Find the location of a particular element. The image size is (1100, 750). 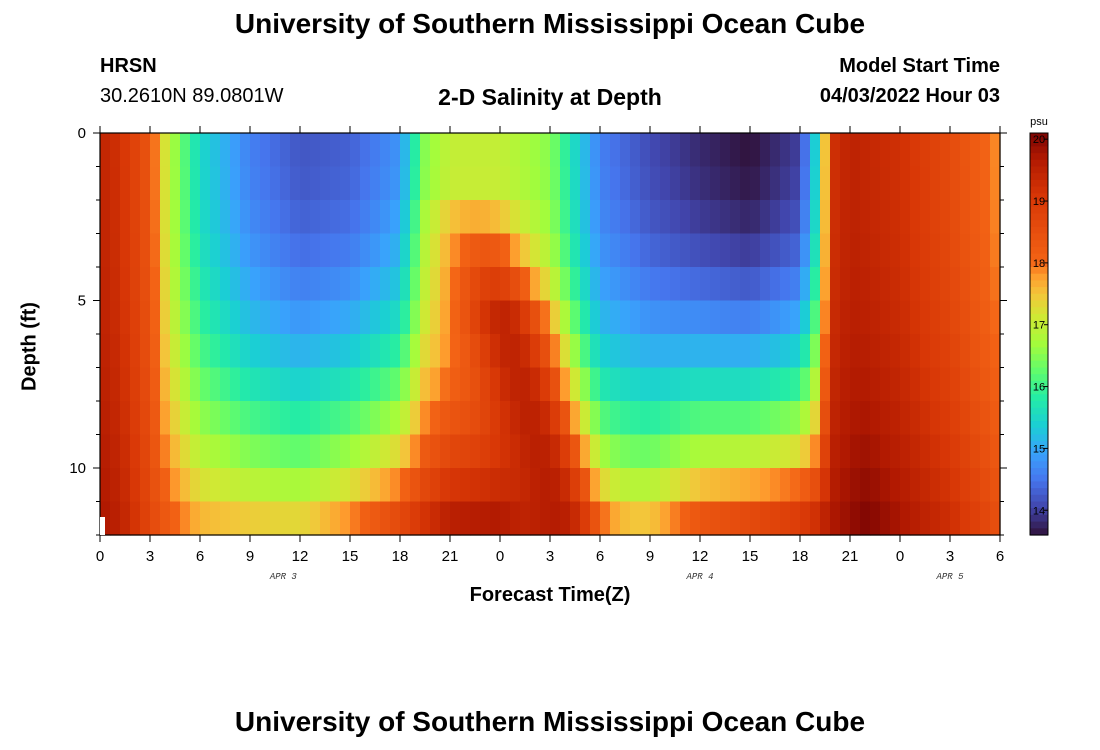

colorbar-tick-label: 16 is located at coordinates (1039, 388).